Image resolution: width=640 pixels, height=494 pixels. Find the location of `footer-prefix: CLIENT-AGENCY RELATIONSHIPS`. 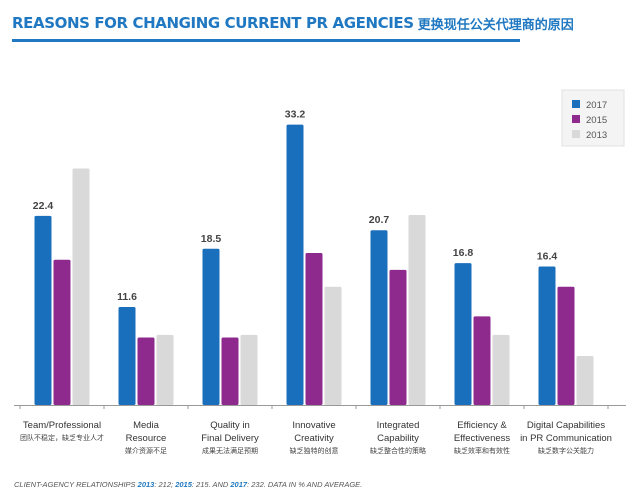

footer-prefix: CLIENT-AGENCY RELATIONSHIPS is located at coordinates (76, 484).